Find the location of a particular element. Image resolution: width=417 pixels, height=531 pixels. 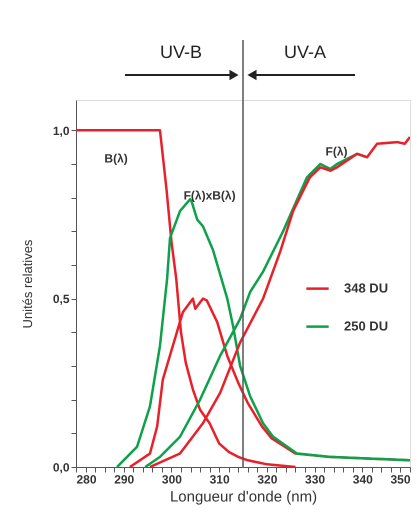

y-tick-label: 0,5 is located at coordinates (61, 299).